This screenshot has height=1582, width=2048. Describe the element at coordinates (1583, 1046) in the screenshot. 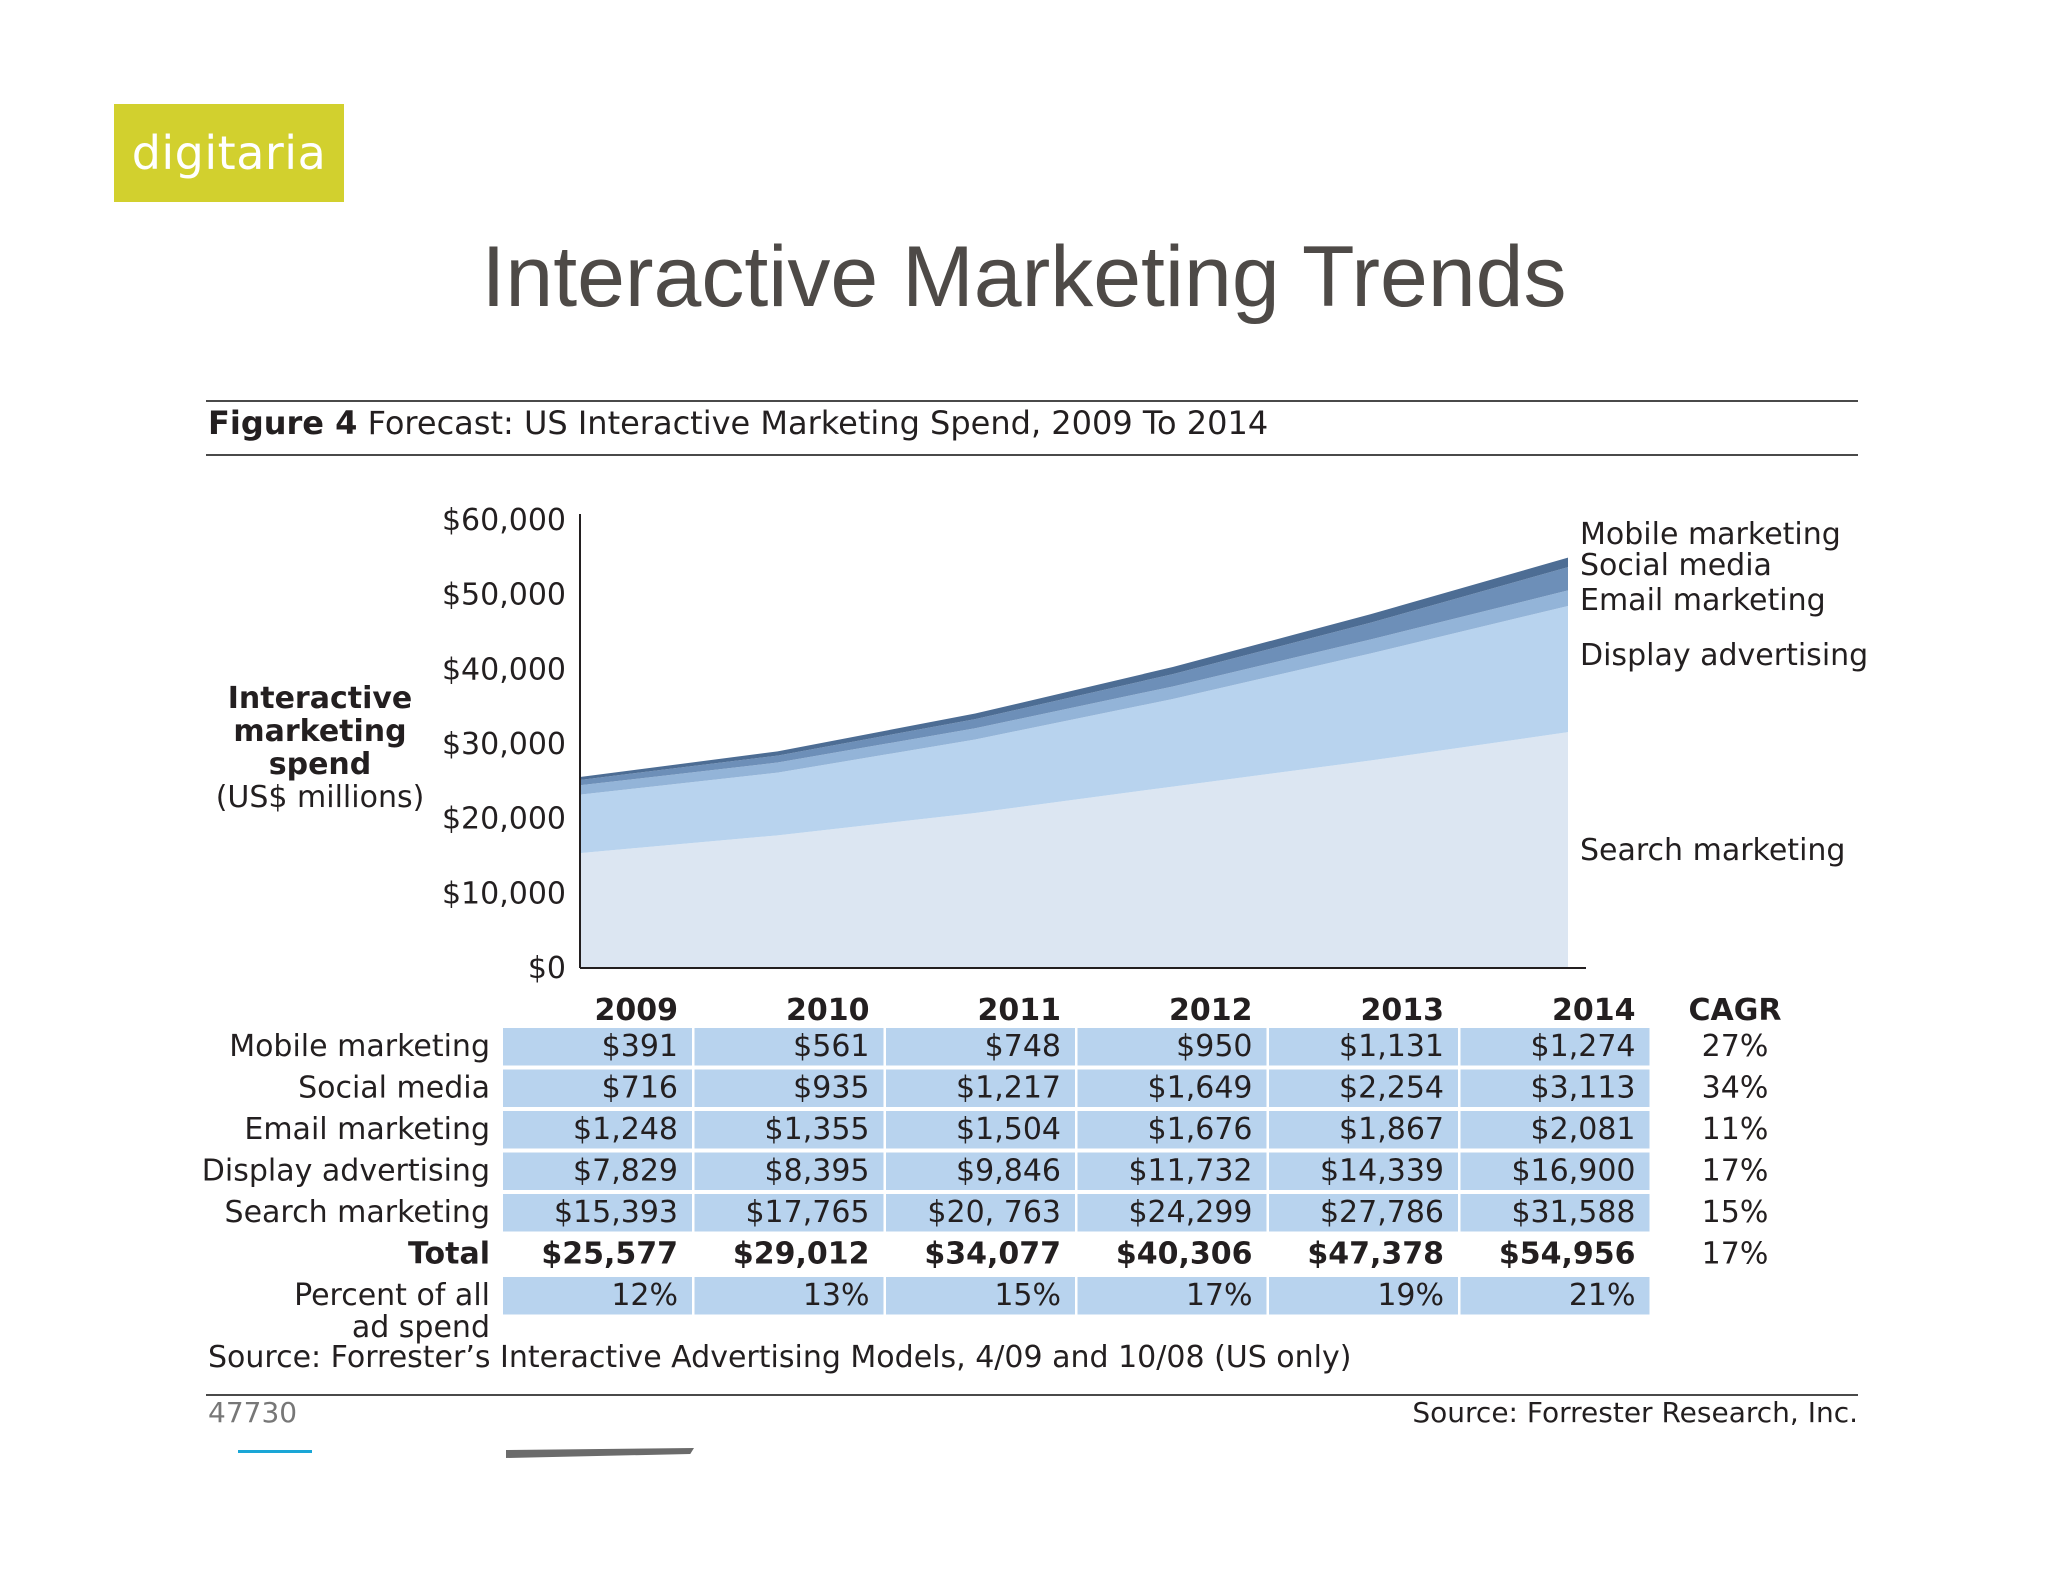

I see `table-cell: $1,274` at that location.